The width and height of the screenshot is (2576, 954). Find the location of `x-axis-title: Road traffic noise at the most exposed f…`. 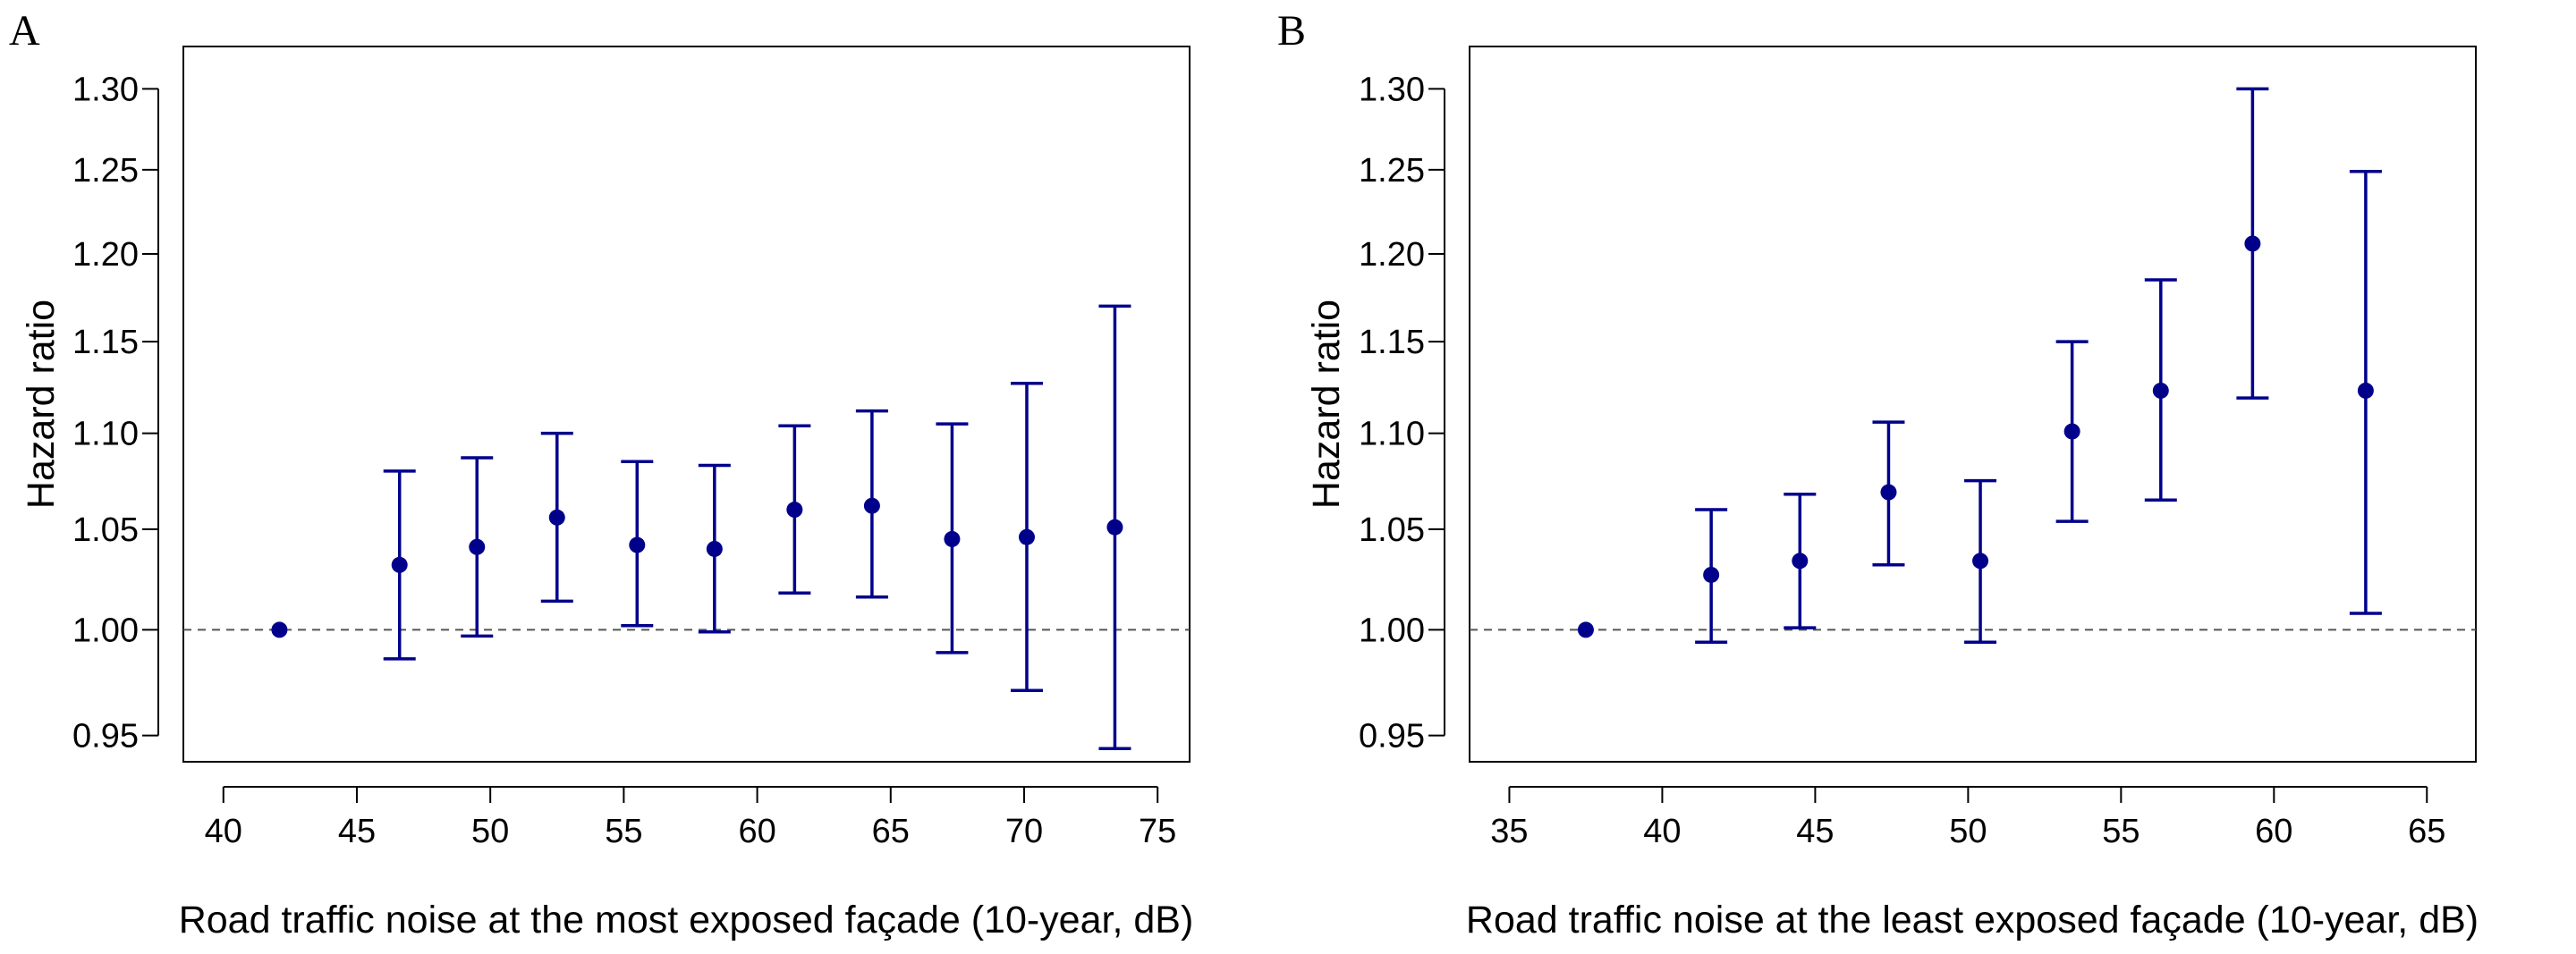

x-axis-title: Road traffic noise at the most exposed f… is located at coordinates (686, 920).